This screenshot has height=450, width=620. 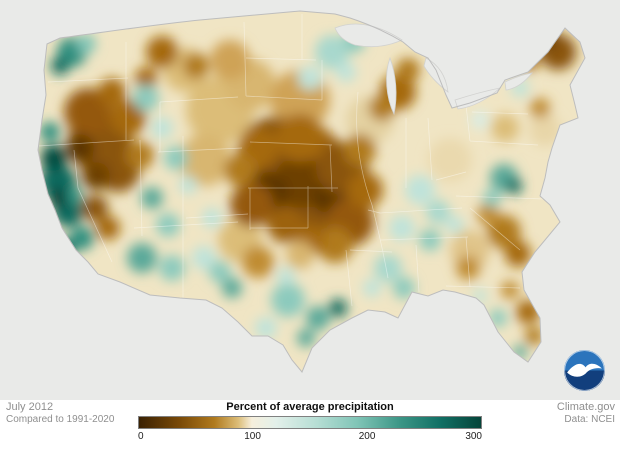 What do you see at coordinates (391, 86) in the screenshot?
I see `lake-michigan` at bounding box center [391, 86].